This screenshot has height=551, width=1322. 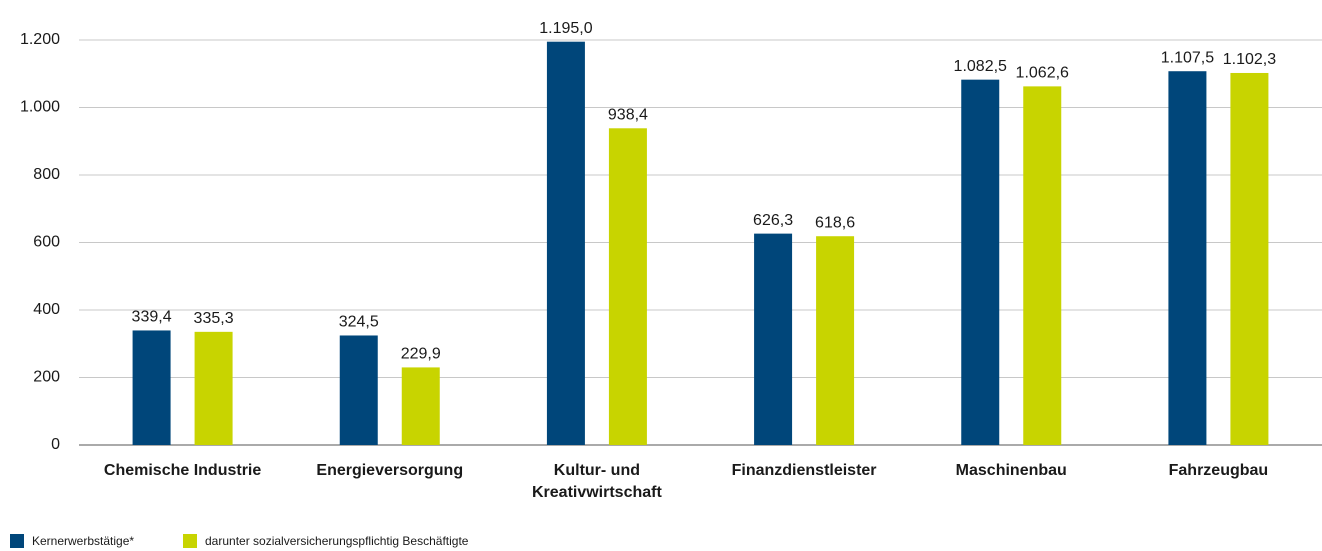 I want to click on value-label: 1.082,5, so click(x=980, y=66).